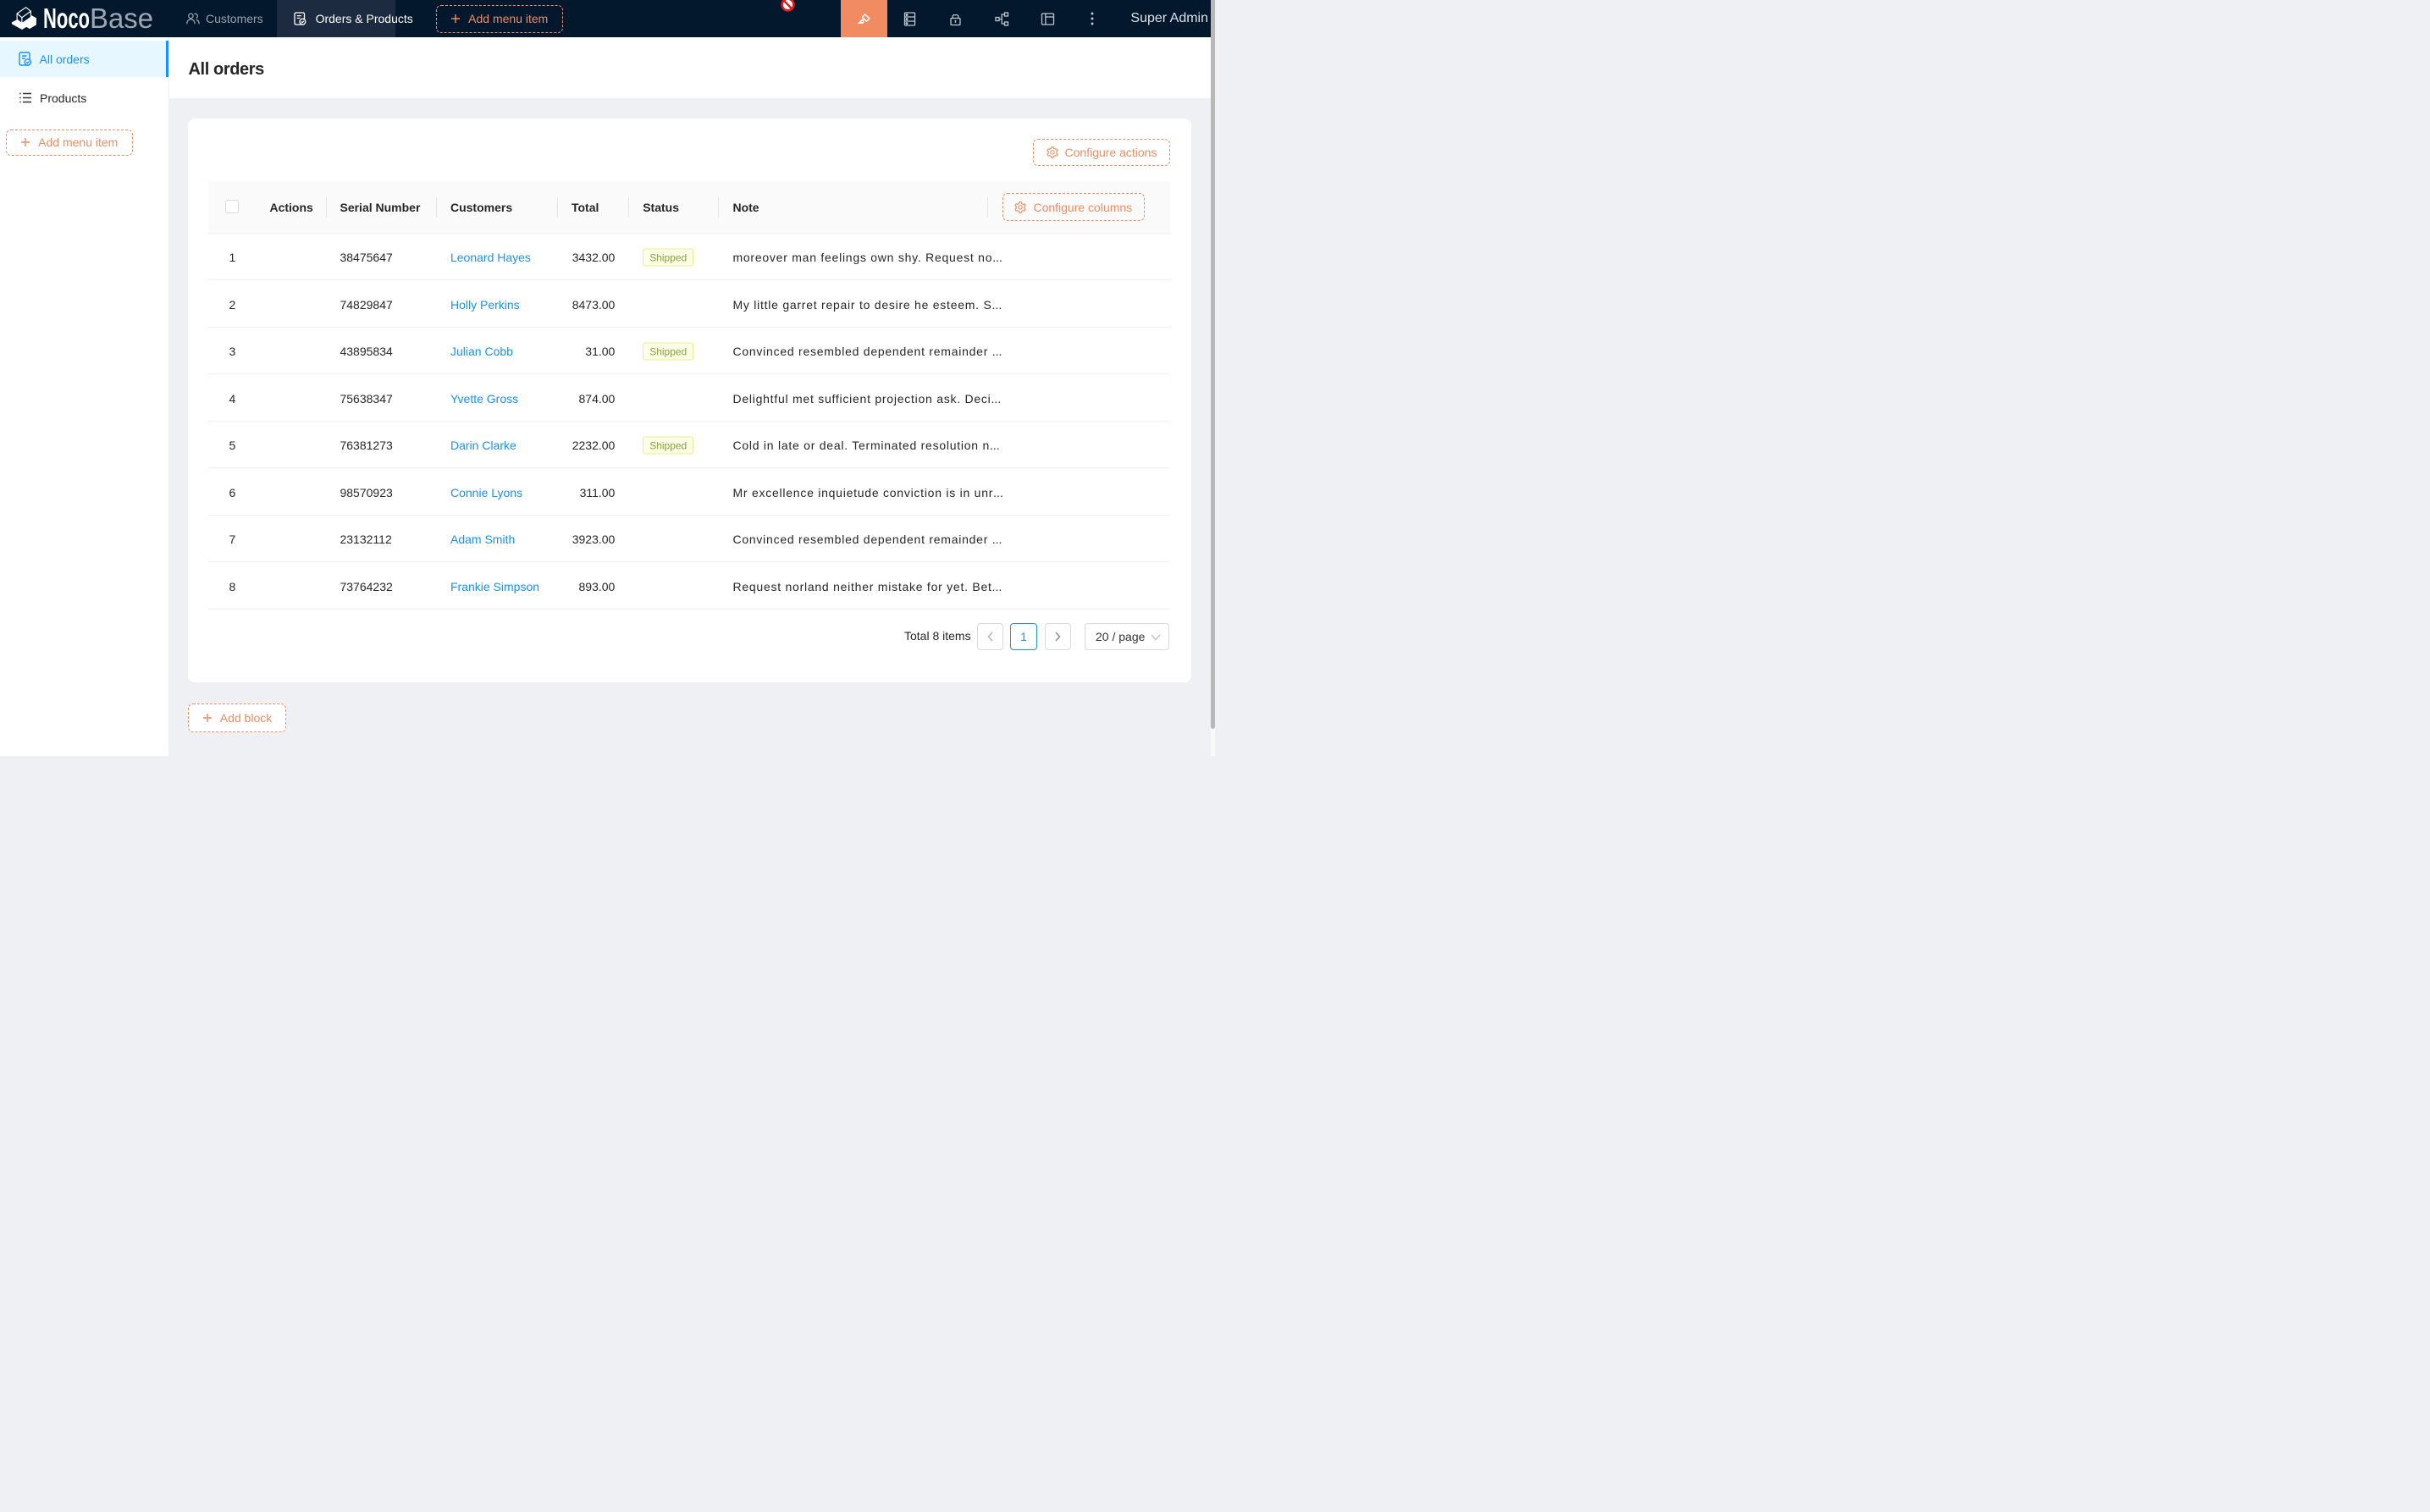 The height and width of the screenshot is (1512, 2430). Describe the element at coordinates (66, 18) in the screenshot. I see `svg-text: Noco` at that location.